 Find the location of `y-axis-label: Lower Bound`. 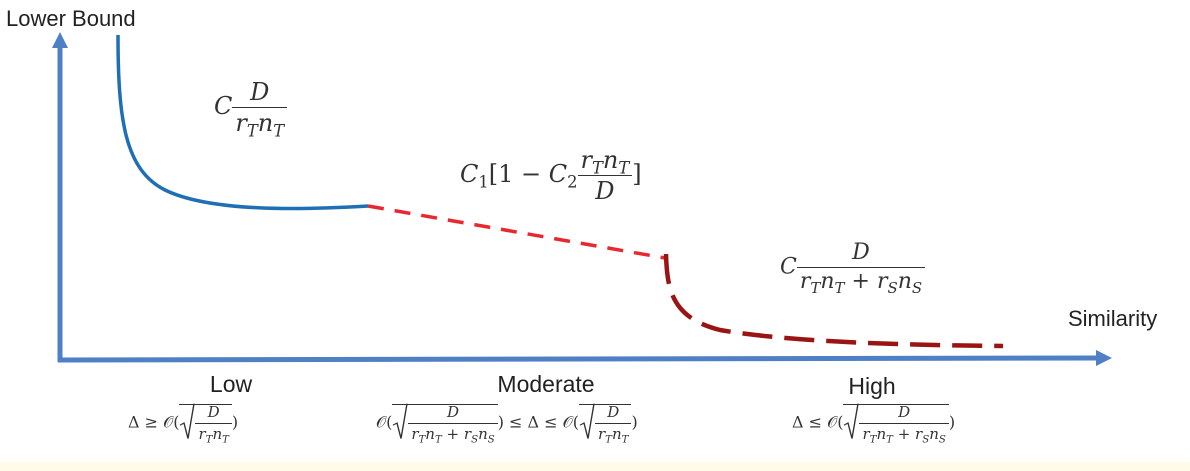

y-axis-label: Lower Bound is located at coordinates (71, 18).